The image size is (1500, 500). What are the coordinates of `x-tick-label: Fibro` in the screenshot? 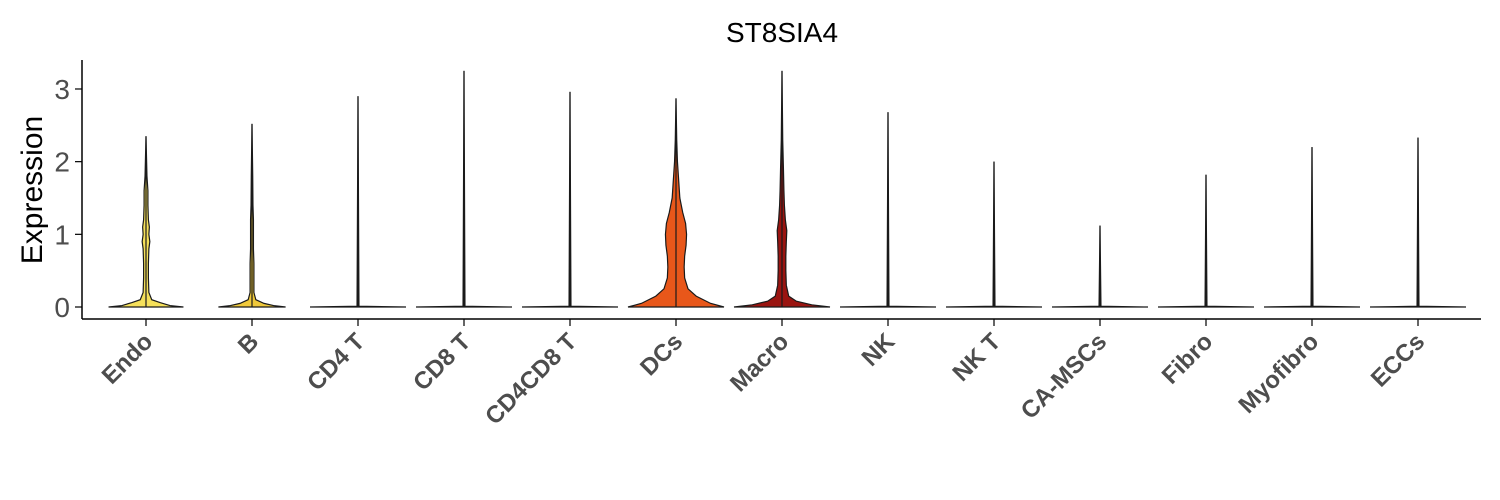 It's located at (1188, 359).